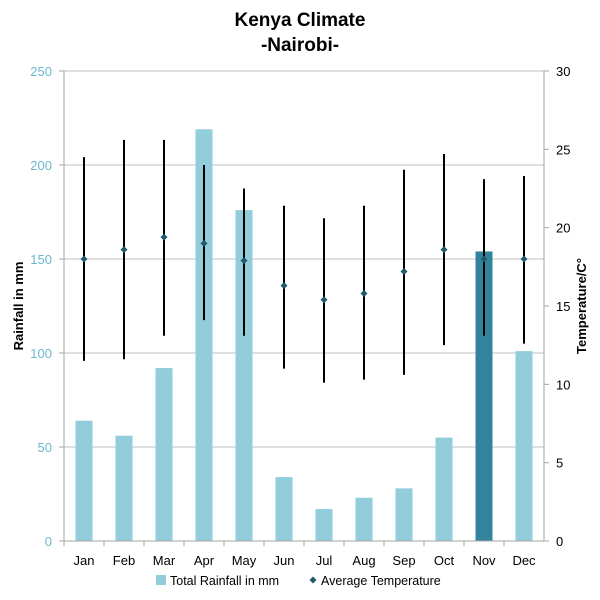  I want to click on left-tick-label: 0, so click(48, 541).